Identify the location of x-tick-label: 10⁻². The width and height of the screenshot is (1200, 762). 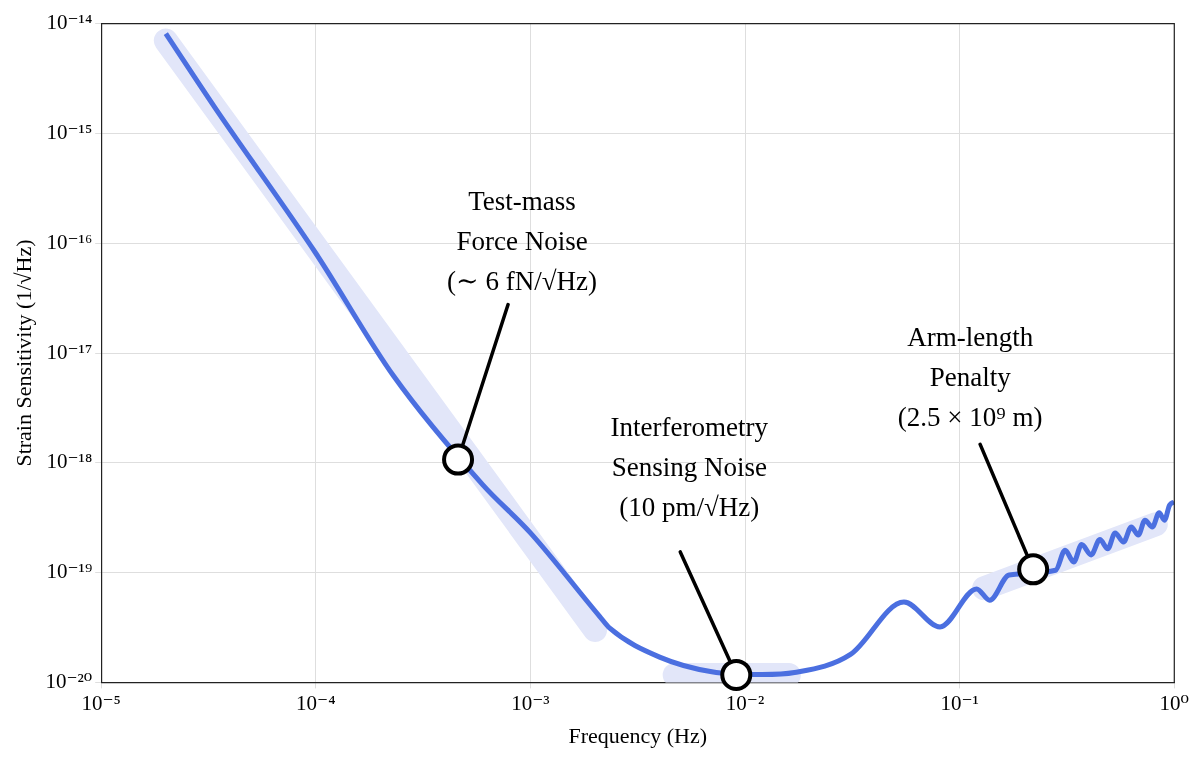
(745, 702).